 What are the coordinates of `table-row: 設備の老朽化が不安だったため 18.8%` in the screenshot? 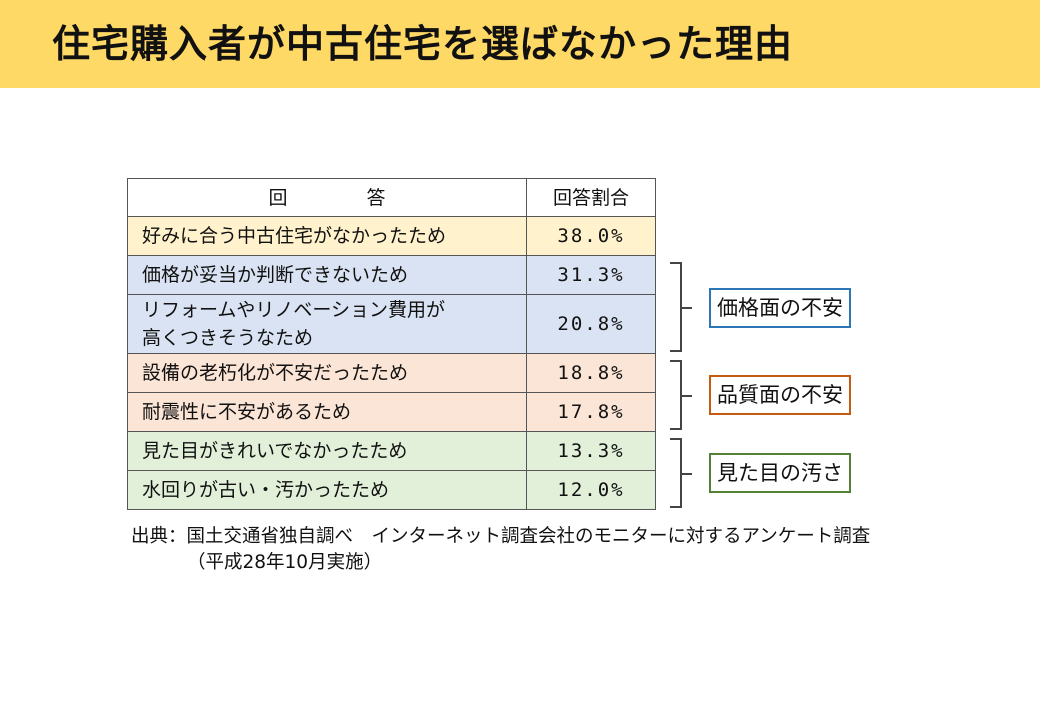 It's located at (391, 373).